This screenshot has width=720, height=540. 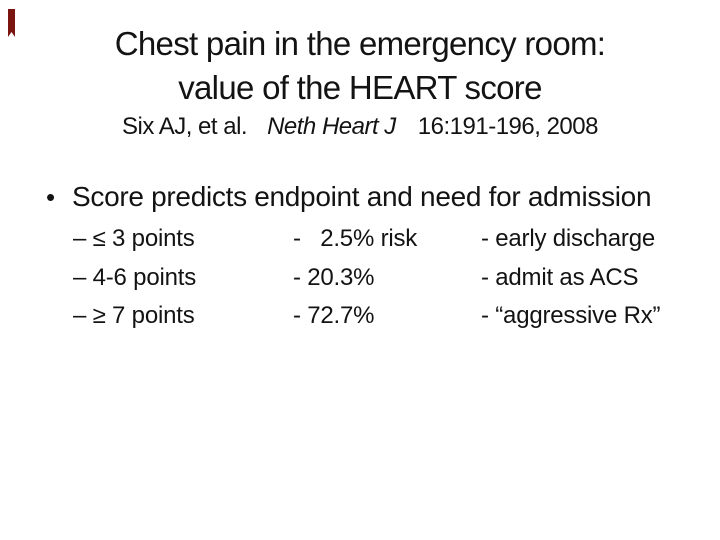 I want to click on score-row-high: – ≥ 7 points - 72.7% - “aggressive Rx”, so click(x=360, y=316).